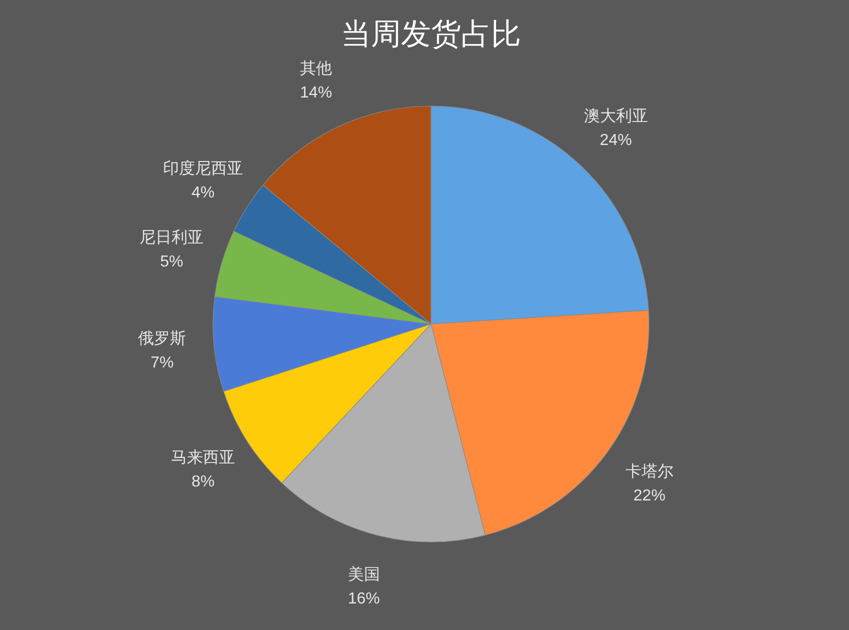 The height and width of the screenshot is (630, 849). I want to click on title: 当周发货占比, so click(431, 34).